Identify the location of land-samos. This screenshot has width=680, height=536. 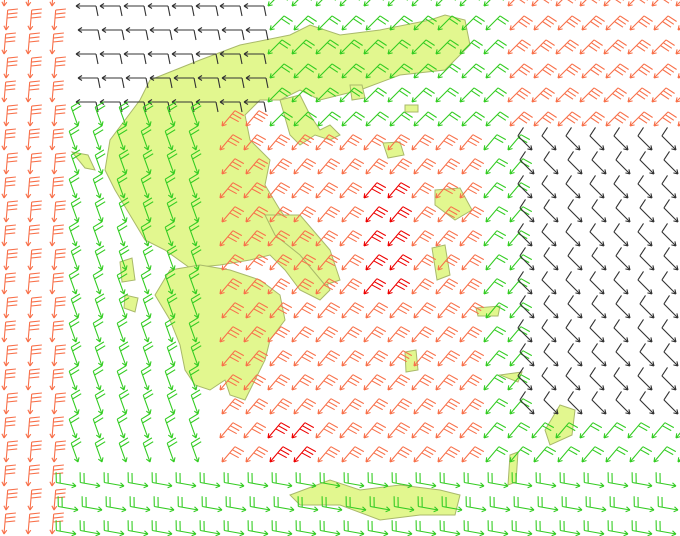
(488, 311).